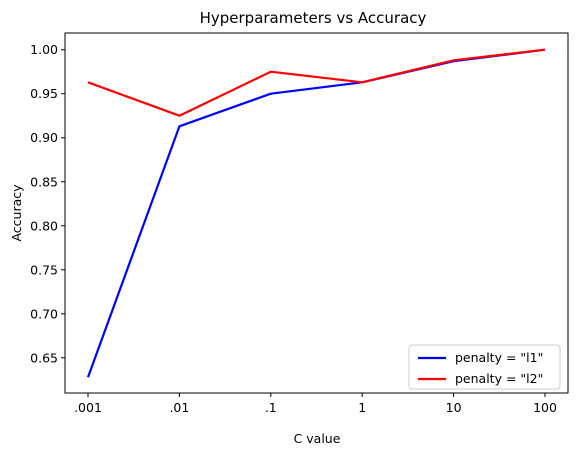 This screenshot has height=455, width=576. What do you see at coordinates (499, 378) in the screenshot?
I see `legend-label-l2: penalty = "l2"` at bounding box center [499, 378].